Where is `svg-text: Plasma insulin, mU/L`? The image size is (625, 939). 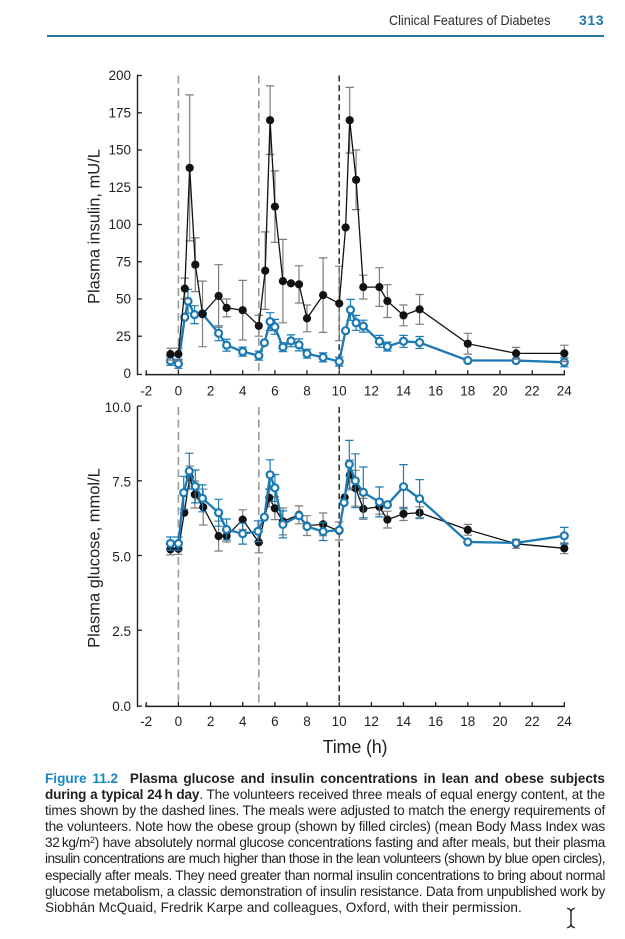
svg-text: Plasma insulin, mU/L is located at coordinates (95, 226).